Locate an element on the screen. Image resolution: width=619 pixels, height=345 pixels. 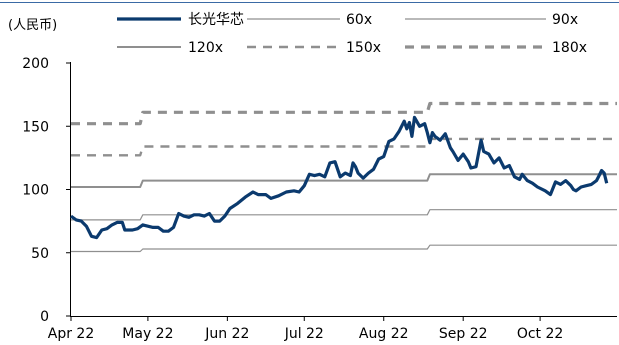
y-tick-label: 50 is located at coordinates (40, 254).